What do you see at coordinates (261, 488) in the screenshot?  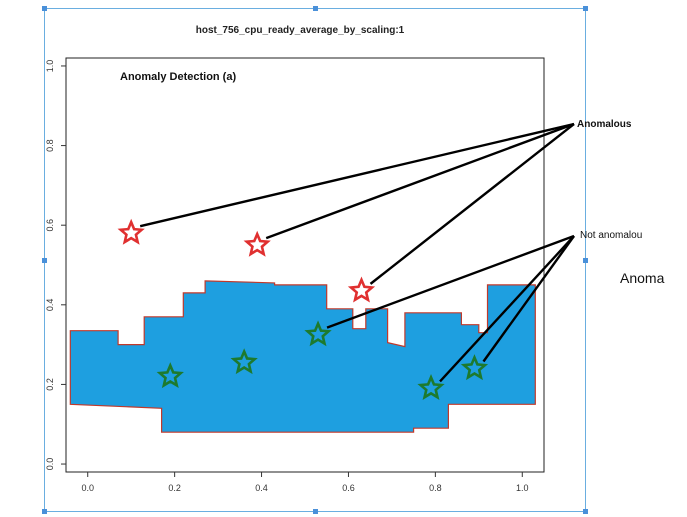 I see `x-tick-label: 0.4` at bounding box center [261, 488].